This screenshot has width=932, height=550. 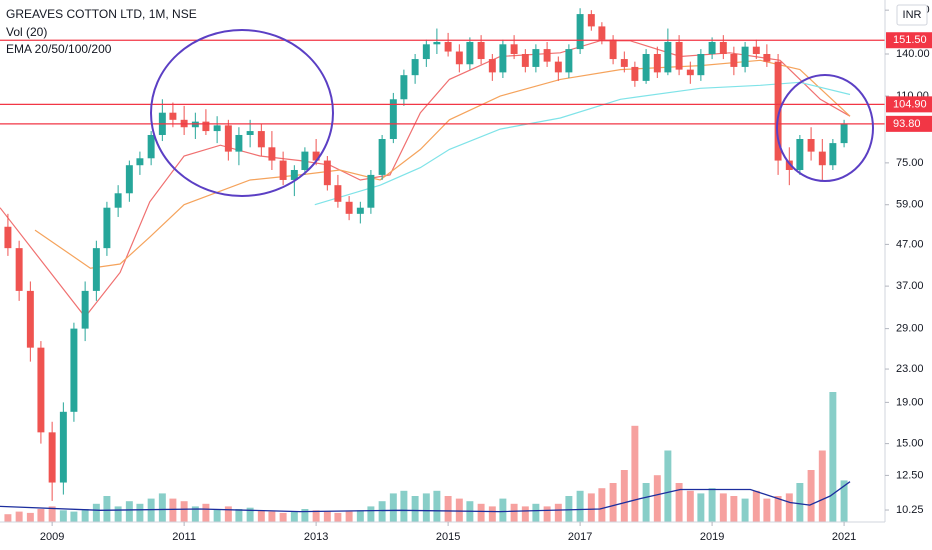 I want to click on y-tick-label: 37.00, so click(x=910, y=286).